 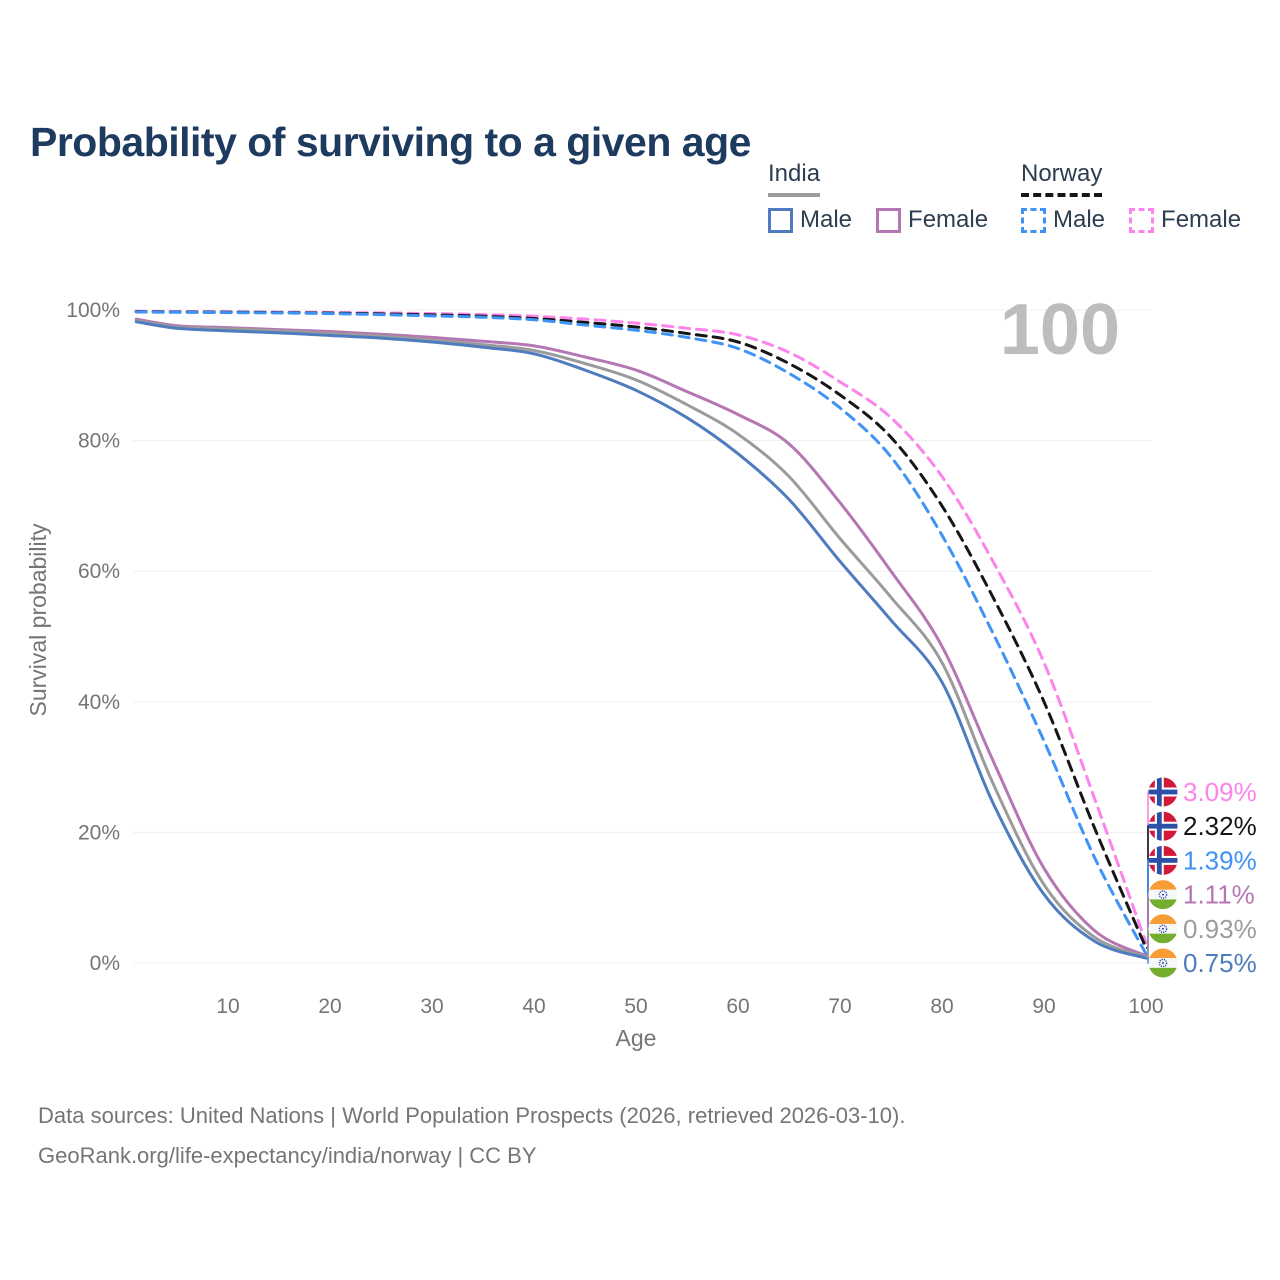 I want to click on end-label-value-norway-overall: 2.32%, so click(x=1220, y=826).